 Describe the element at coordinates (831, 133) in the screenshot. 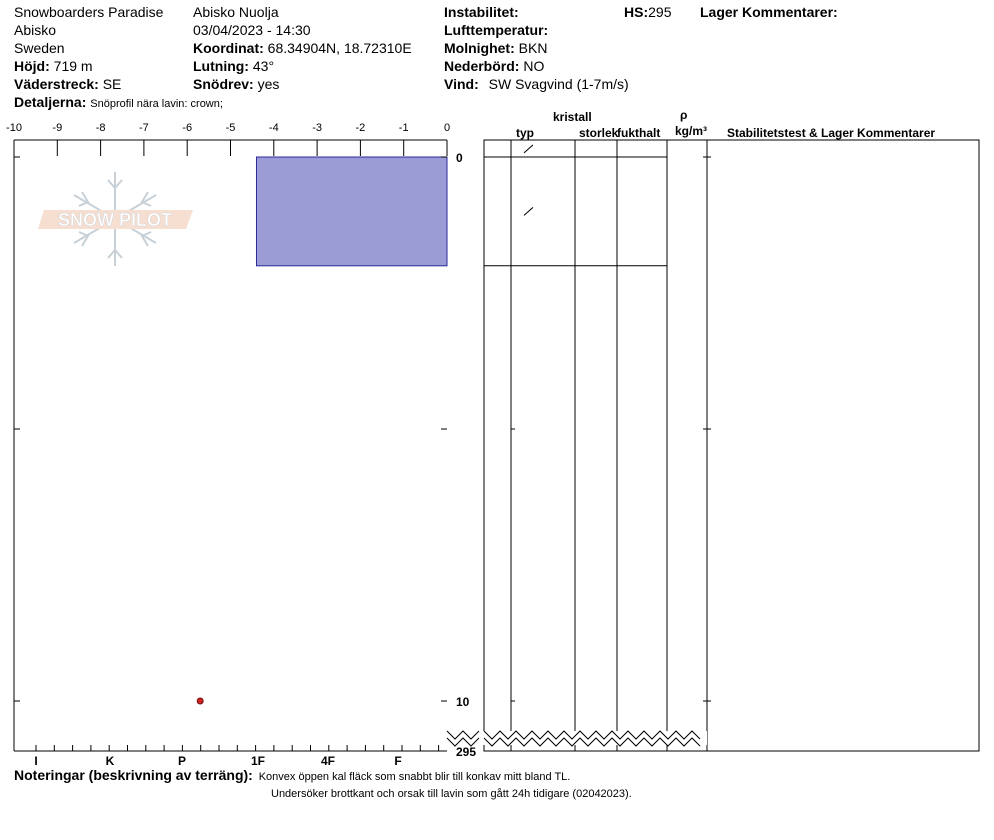

I see `stability-header: Stabilitetstest & Lager Kommentarer` at that location.